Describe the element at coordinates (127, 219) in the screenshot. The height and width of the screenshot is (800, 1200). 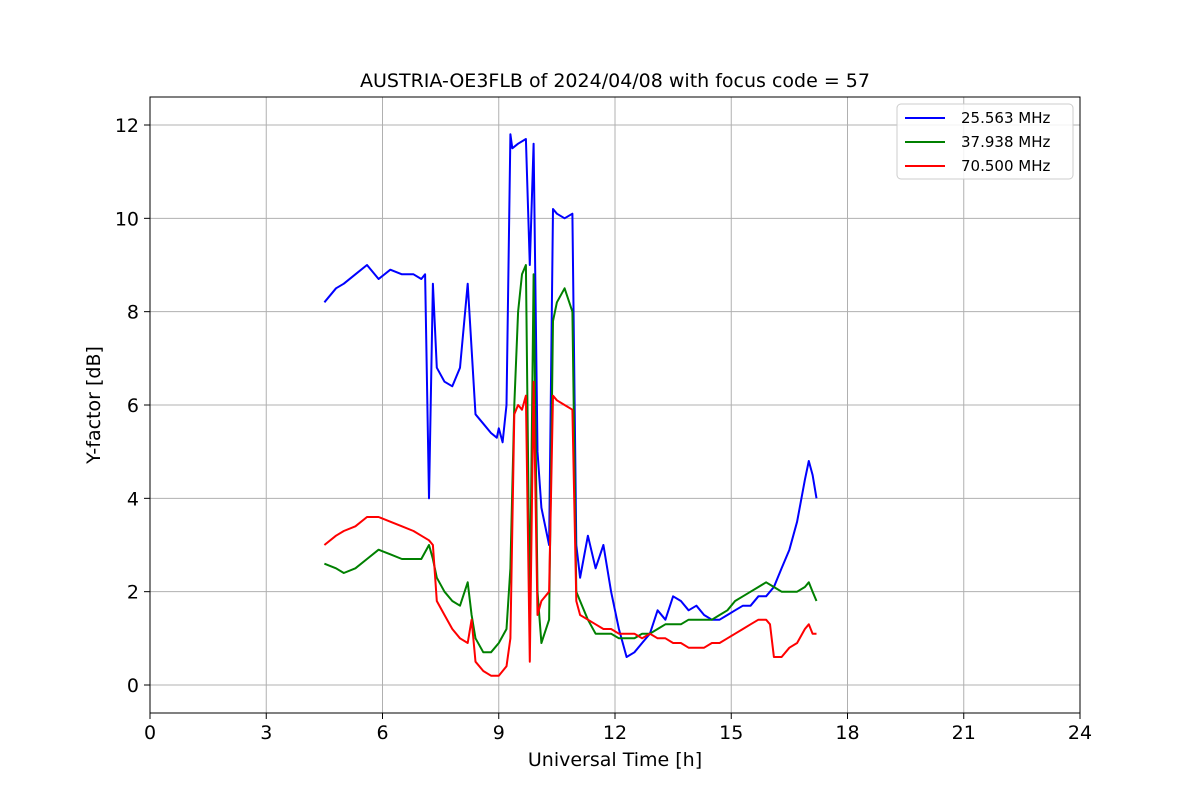
I see `y-tick-label: 10` at that location.